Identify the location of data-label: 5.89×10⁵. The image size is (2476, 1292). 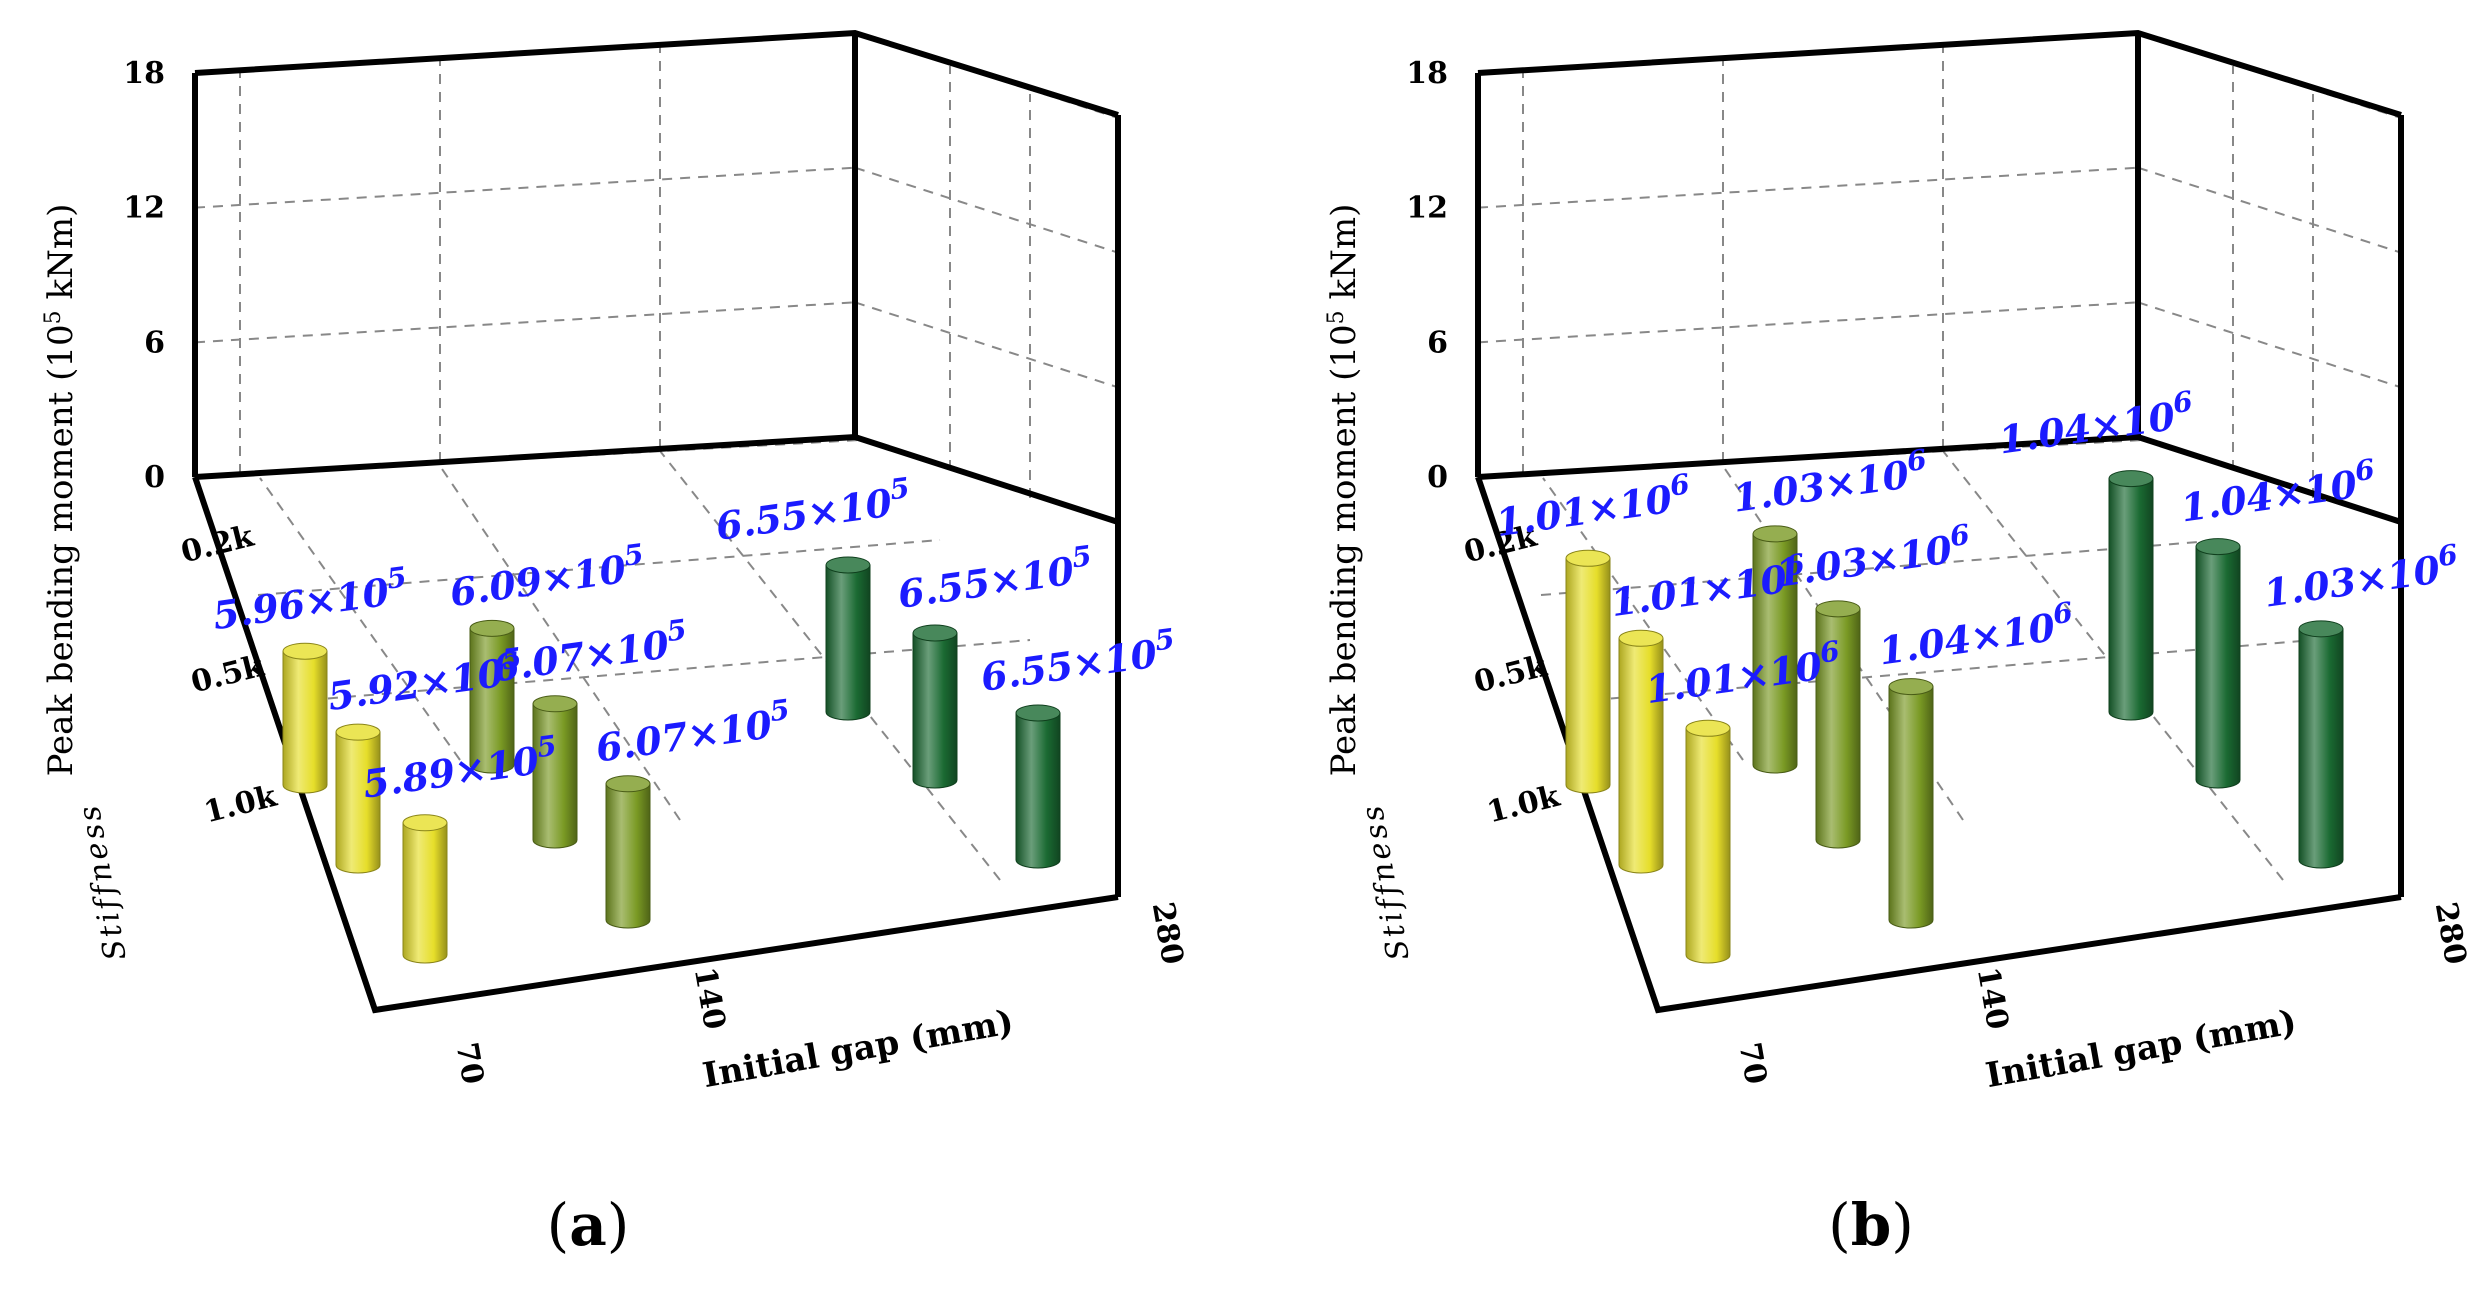
(460, 767).